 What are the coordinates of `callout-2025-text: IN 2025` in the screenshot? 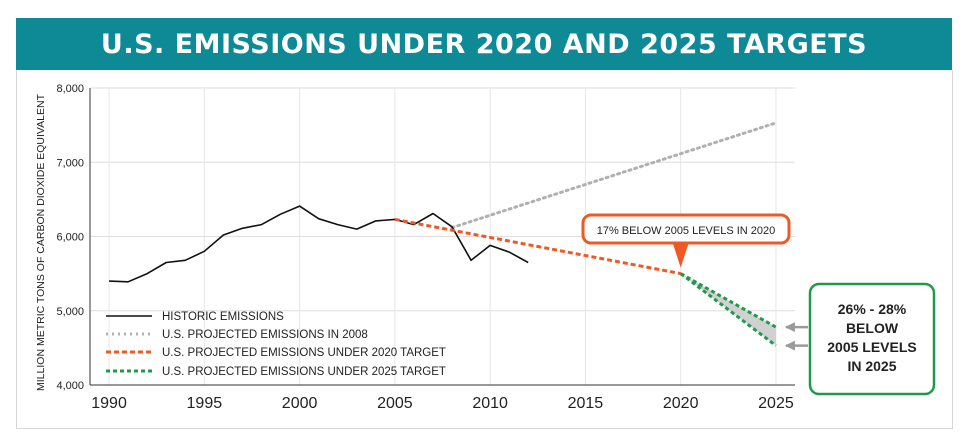 It's located at (871, 366).